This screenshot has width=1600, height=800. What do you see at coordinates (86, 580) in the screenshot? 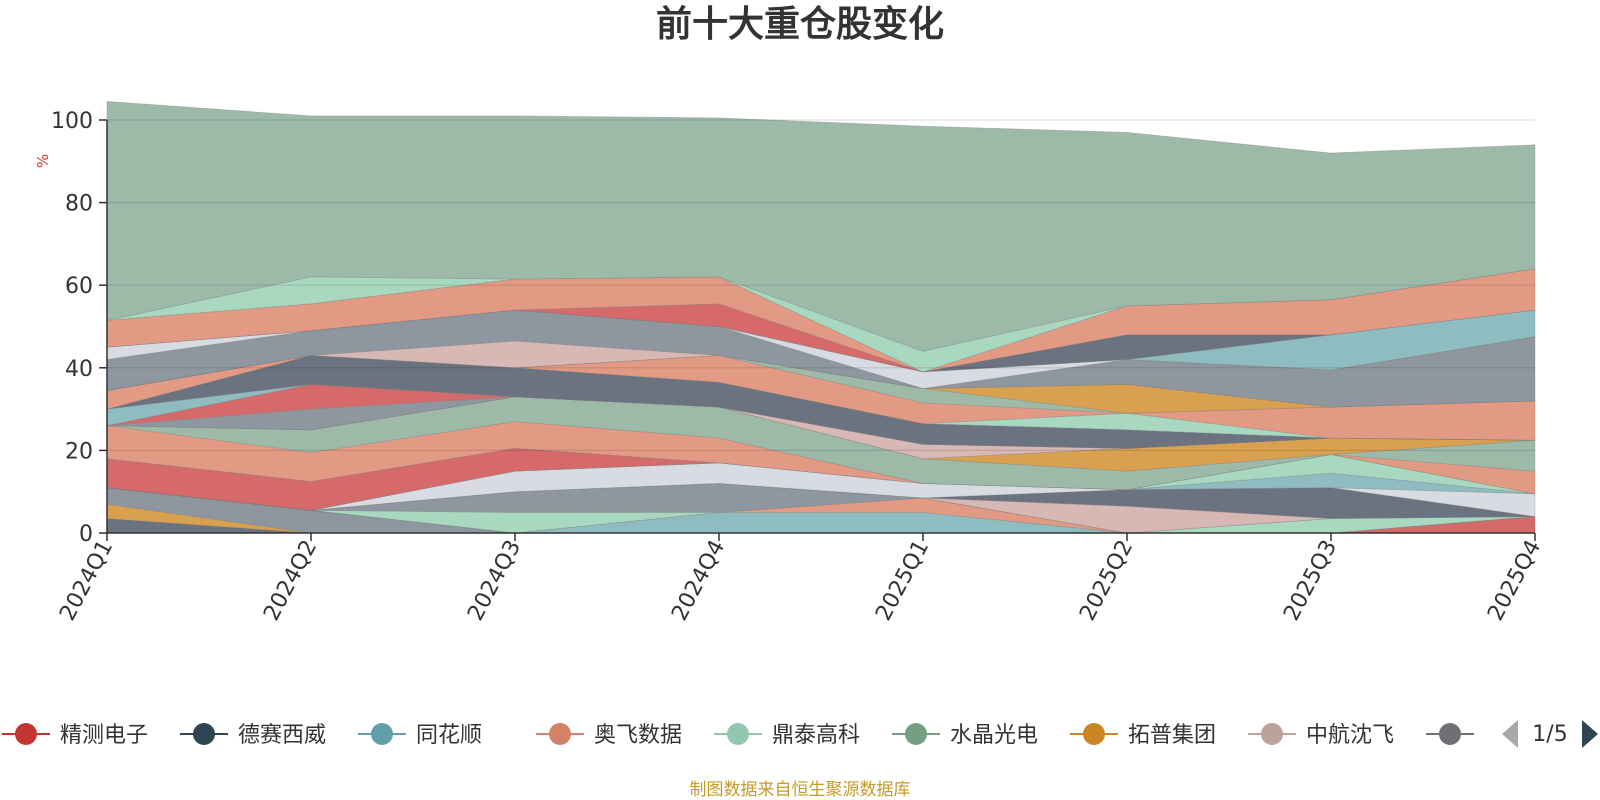
I see `x-tick-label: 2024Q1` at bounding box center [86, 580].